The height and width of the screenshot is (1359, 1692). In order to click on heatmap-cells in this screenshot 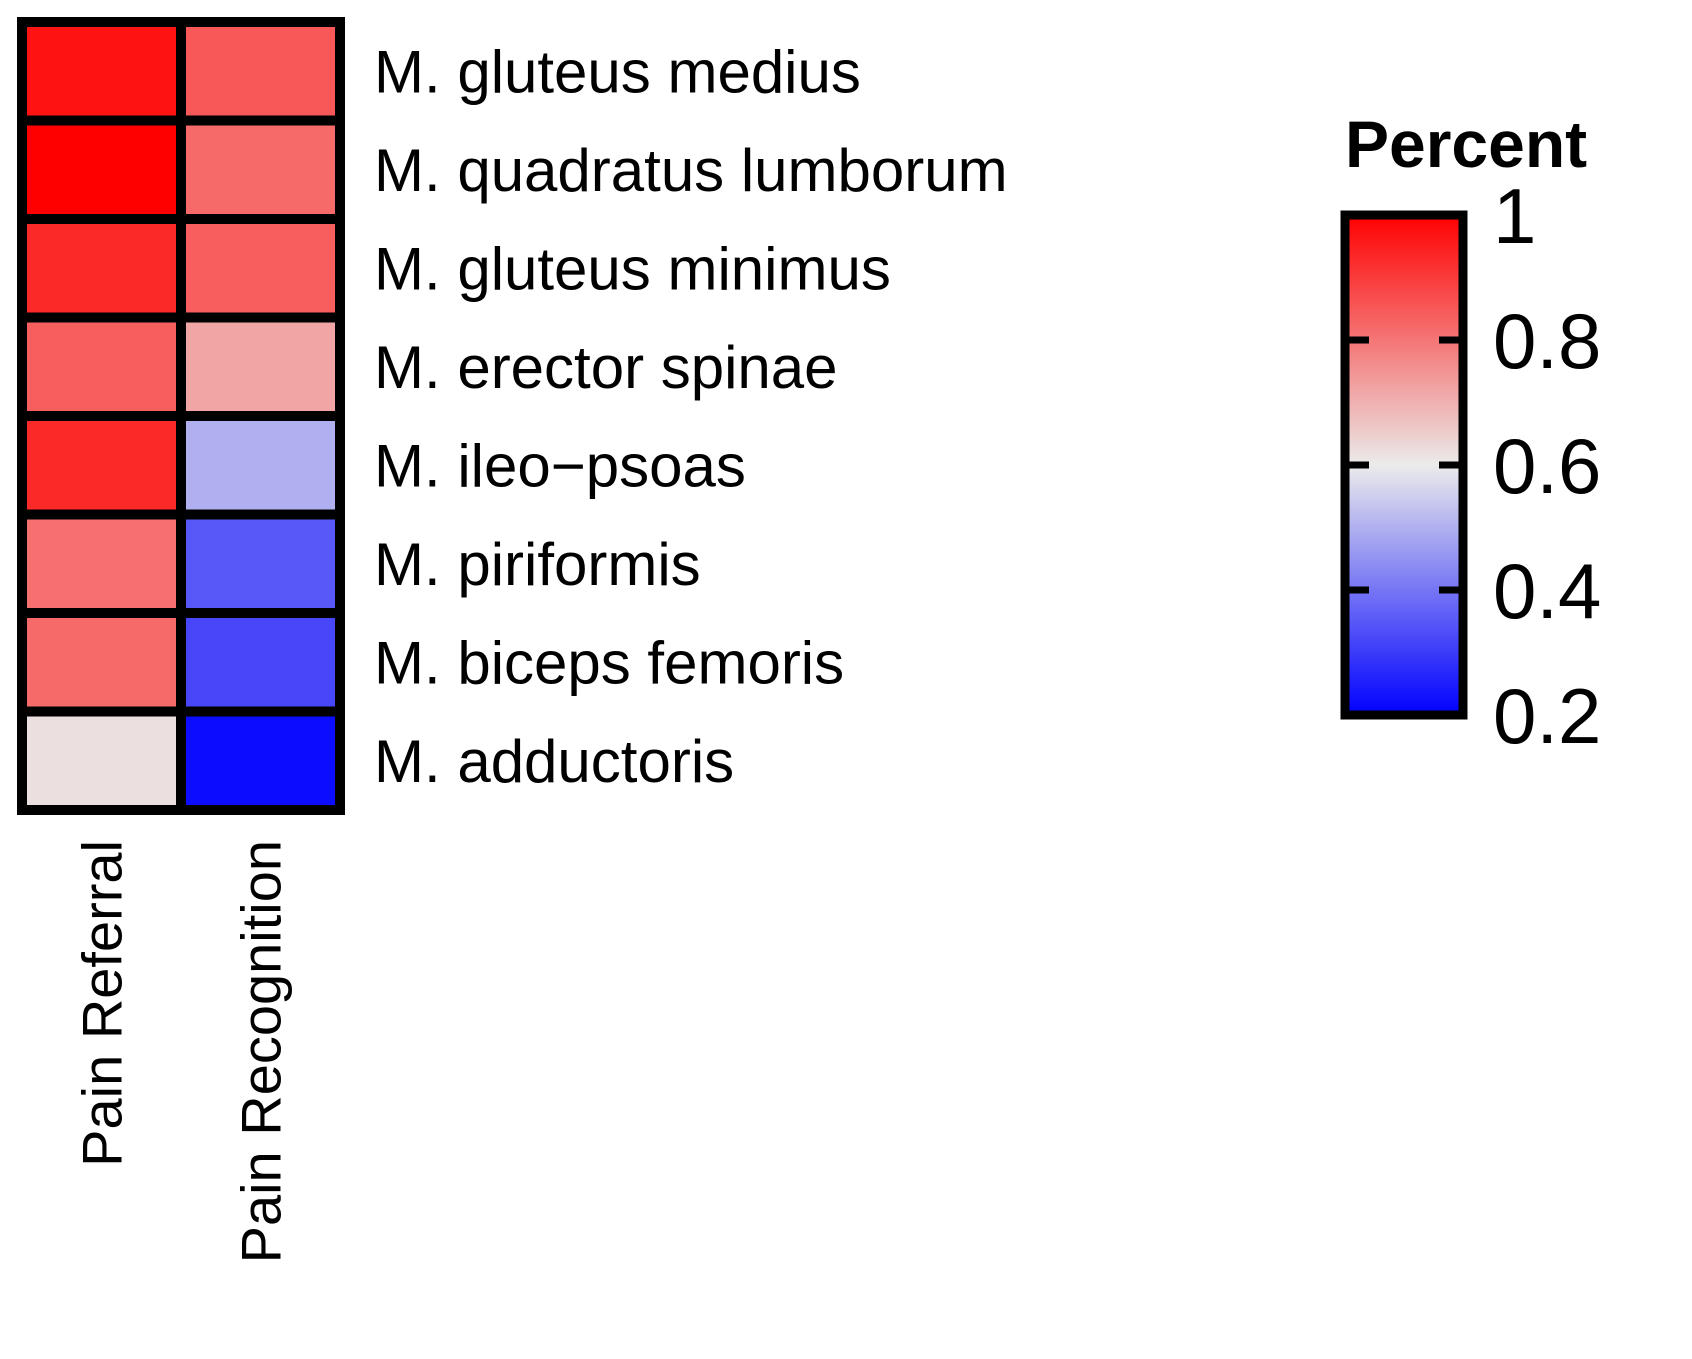, I will do `click(181, 416)`.